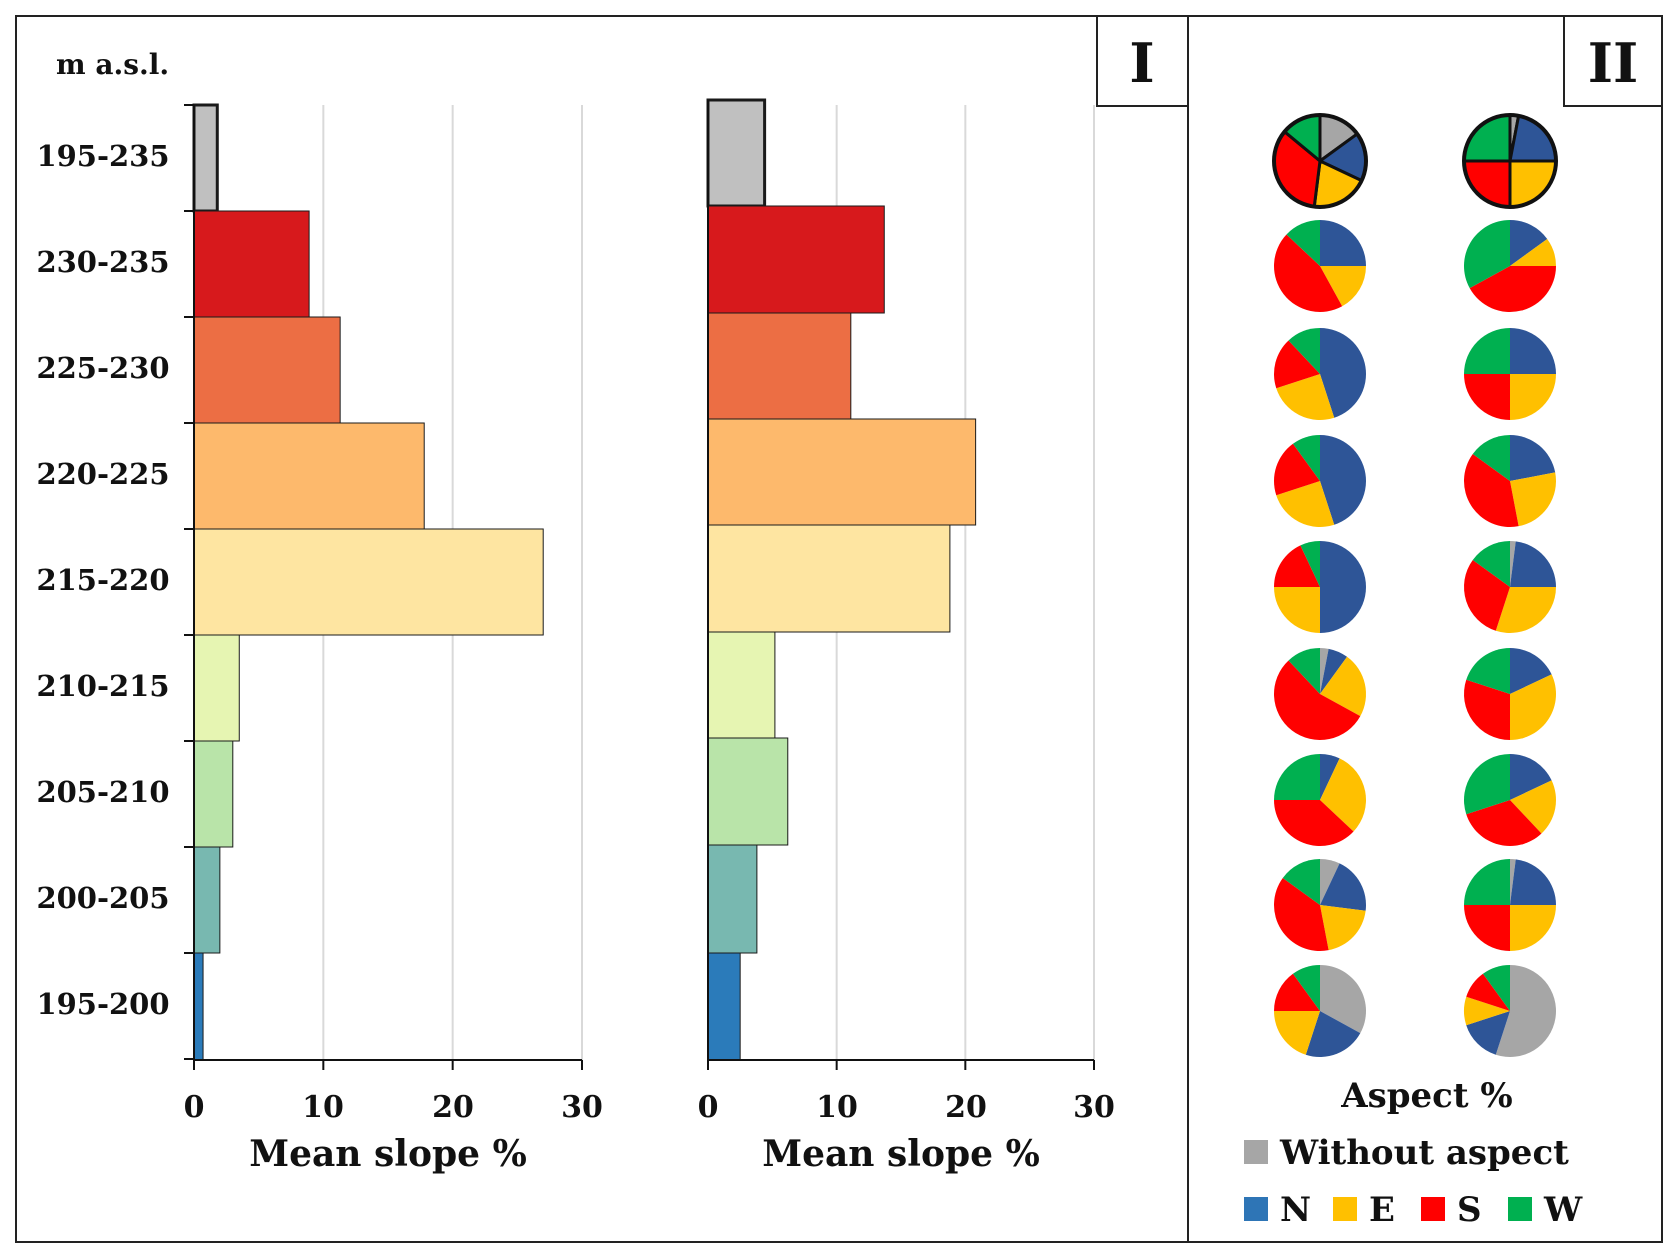 This screenshot has height=1252, width=1671. What do you see at coordinates (102, 1004) in the screenshot?
I see `elevation-label: 195-200` at bounding box center [102, 1004].